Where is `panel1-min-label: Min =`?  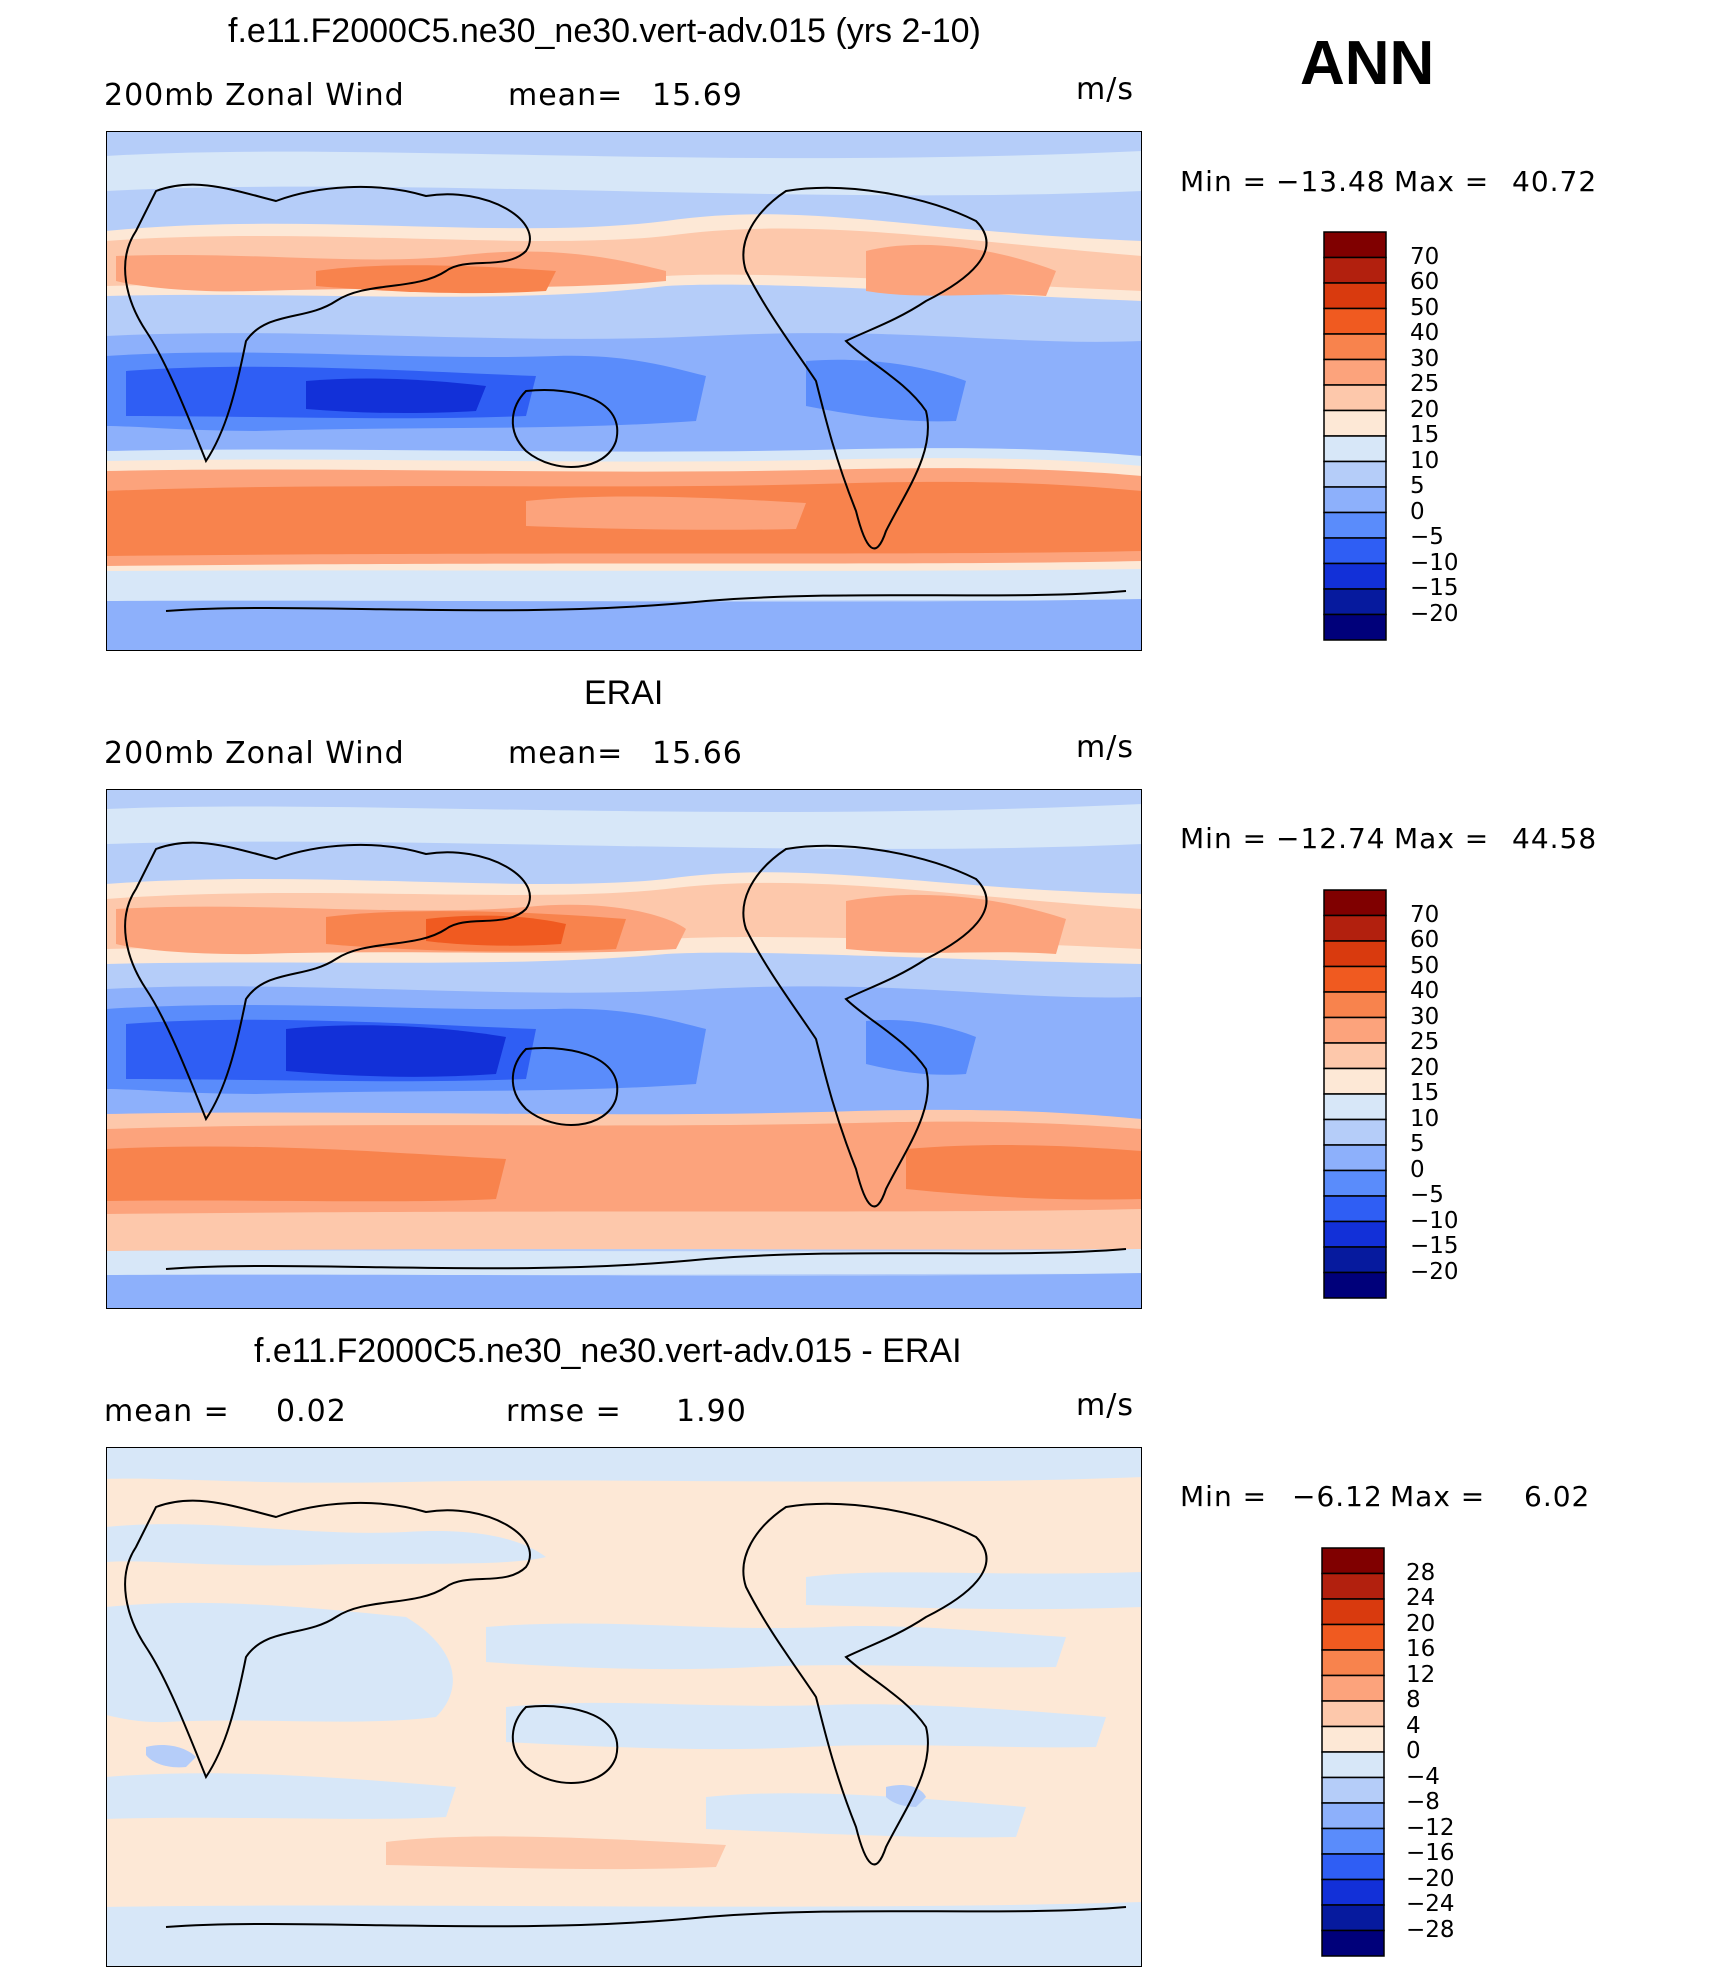 panel1-min-label: Min = is located at coordinates (1224, 181).